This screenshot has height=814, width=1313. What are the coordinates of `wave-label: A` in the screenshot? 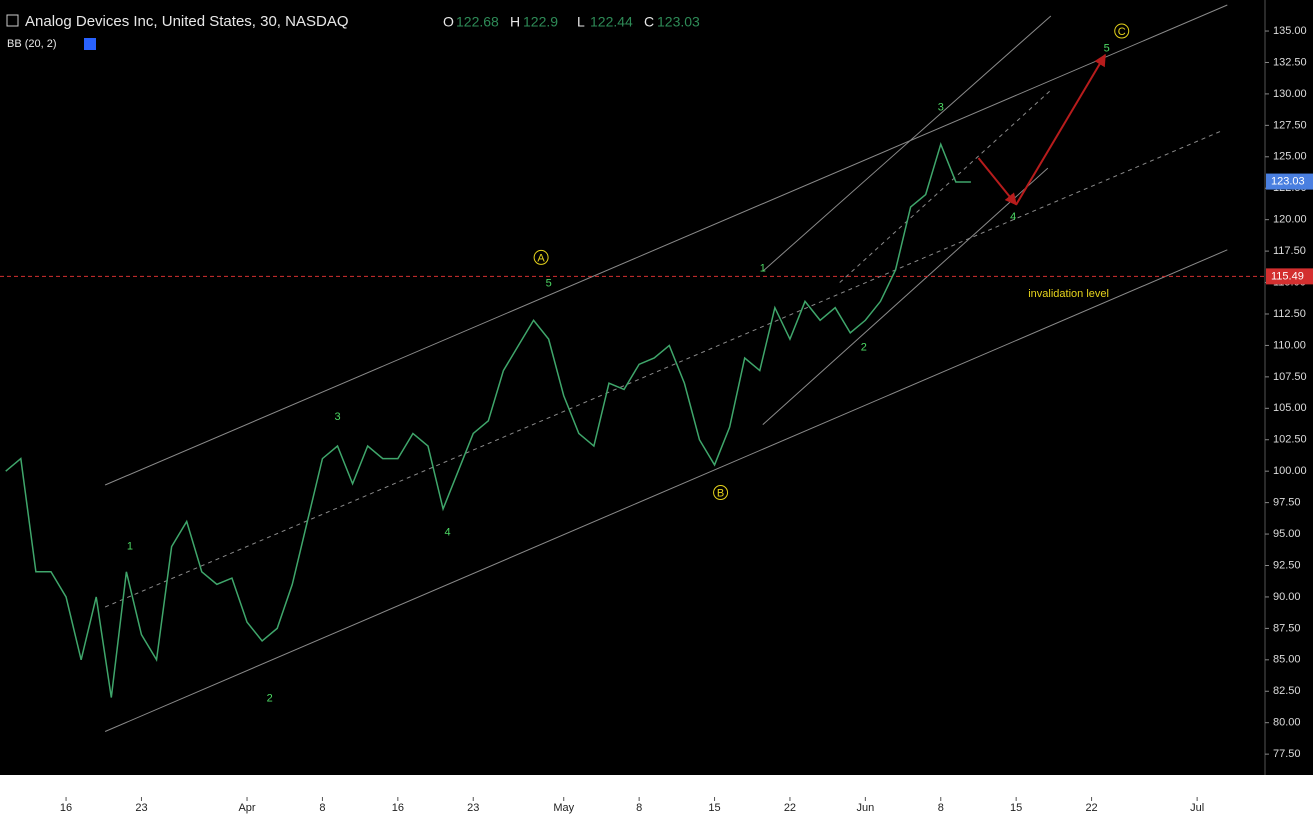 It's located at (541, 258).